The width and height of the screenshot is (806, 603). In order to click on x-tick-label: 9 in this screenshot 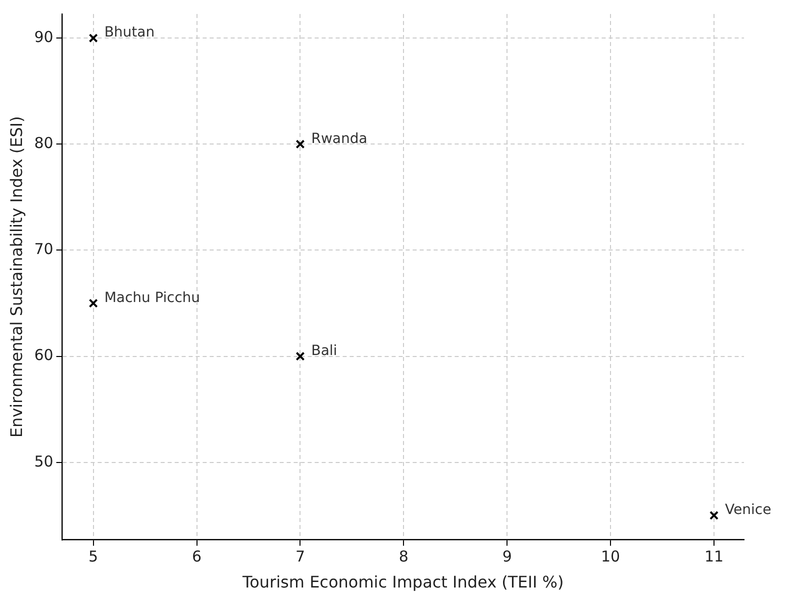, I will do `click(507, 557)`.